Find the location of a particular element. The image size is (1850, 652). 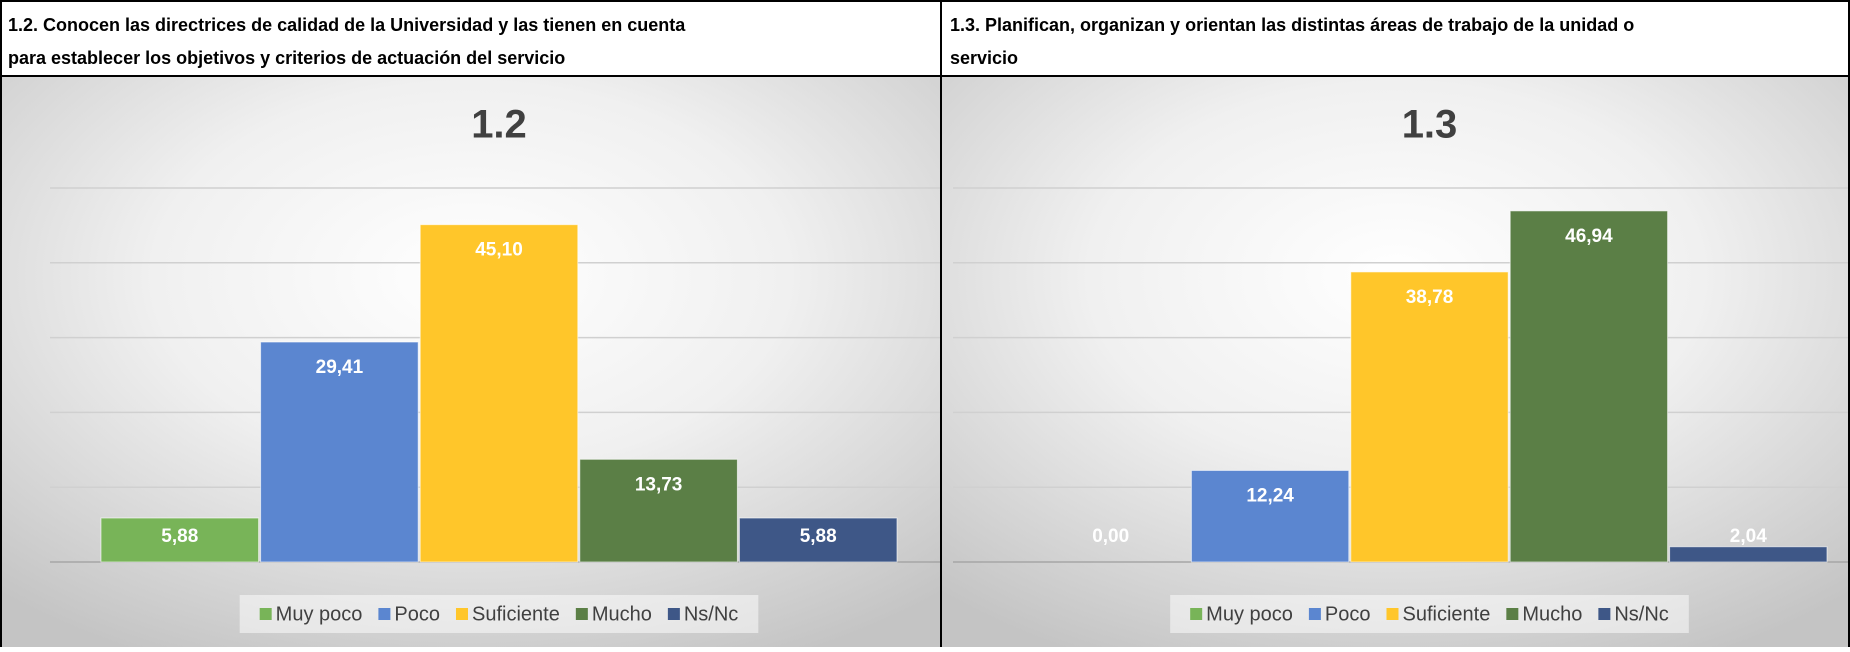

data-label: 0,00 is located at coordinates (1110, 536).